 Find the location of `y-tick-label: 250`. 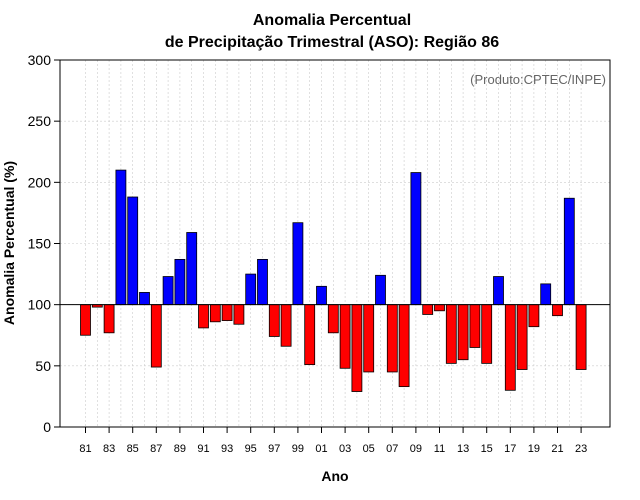

y-tick-label: 250 is located at coordinates (40, 121).